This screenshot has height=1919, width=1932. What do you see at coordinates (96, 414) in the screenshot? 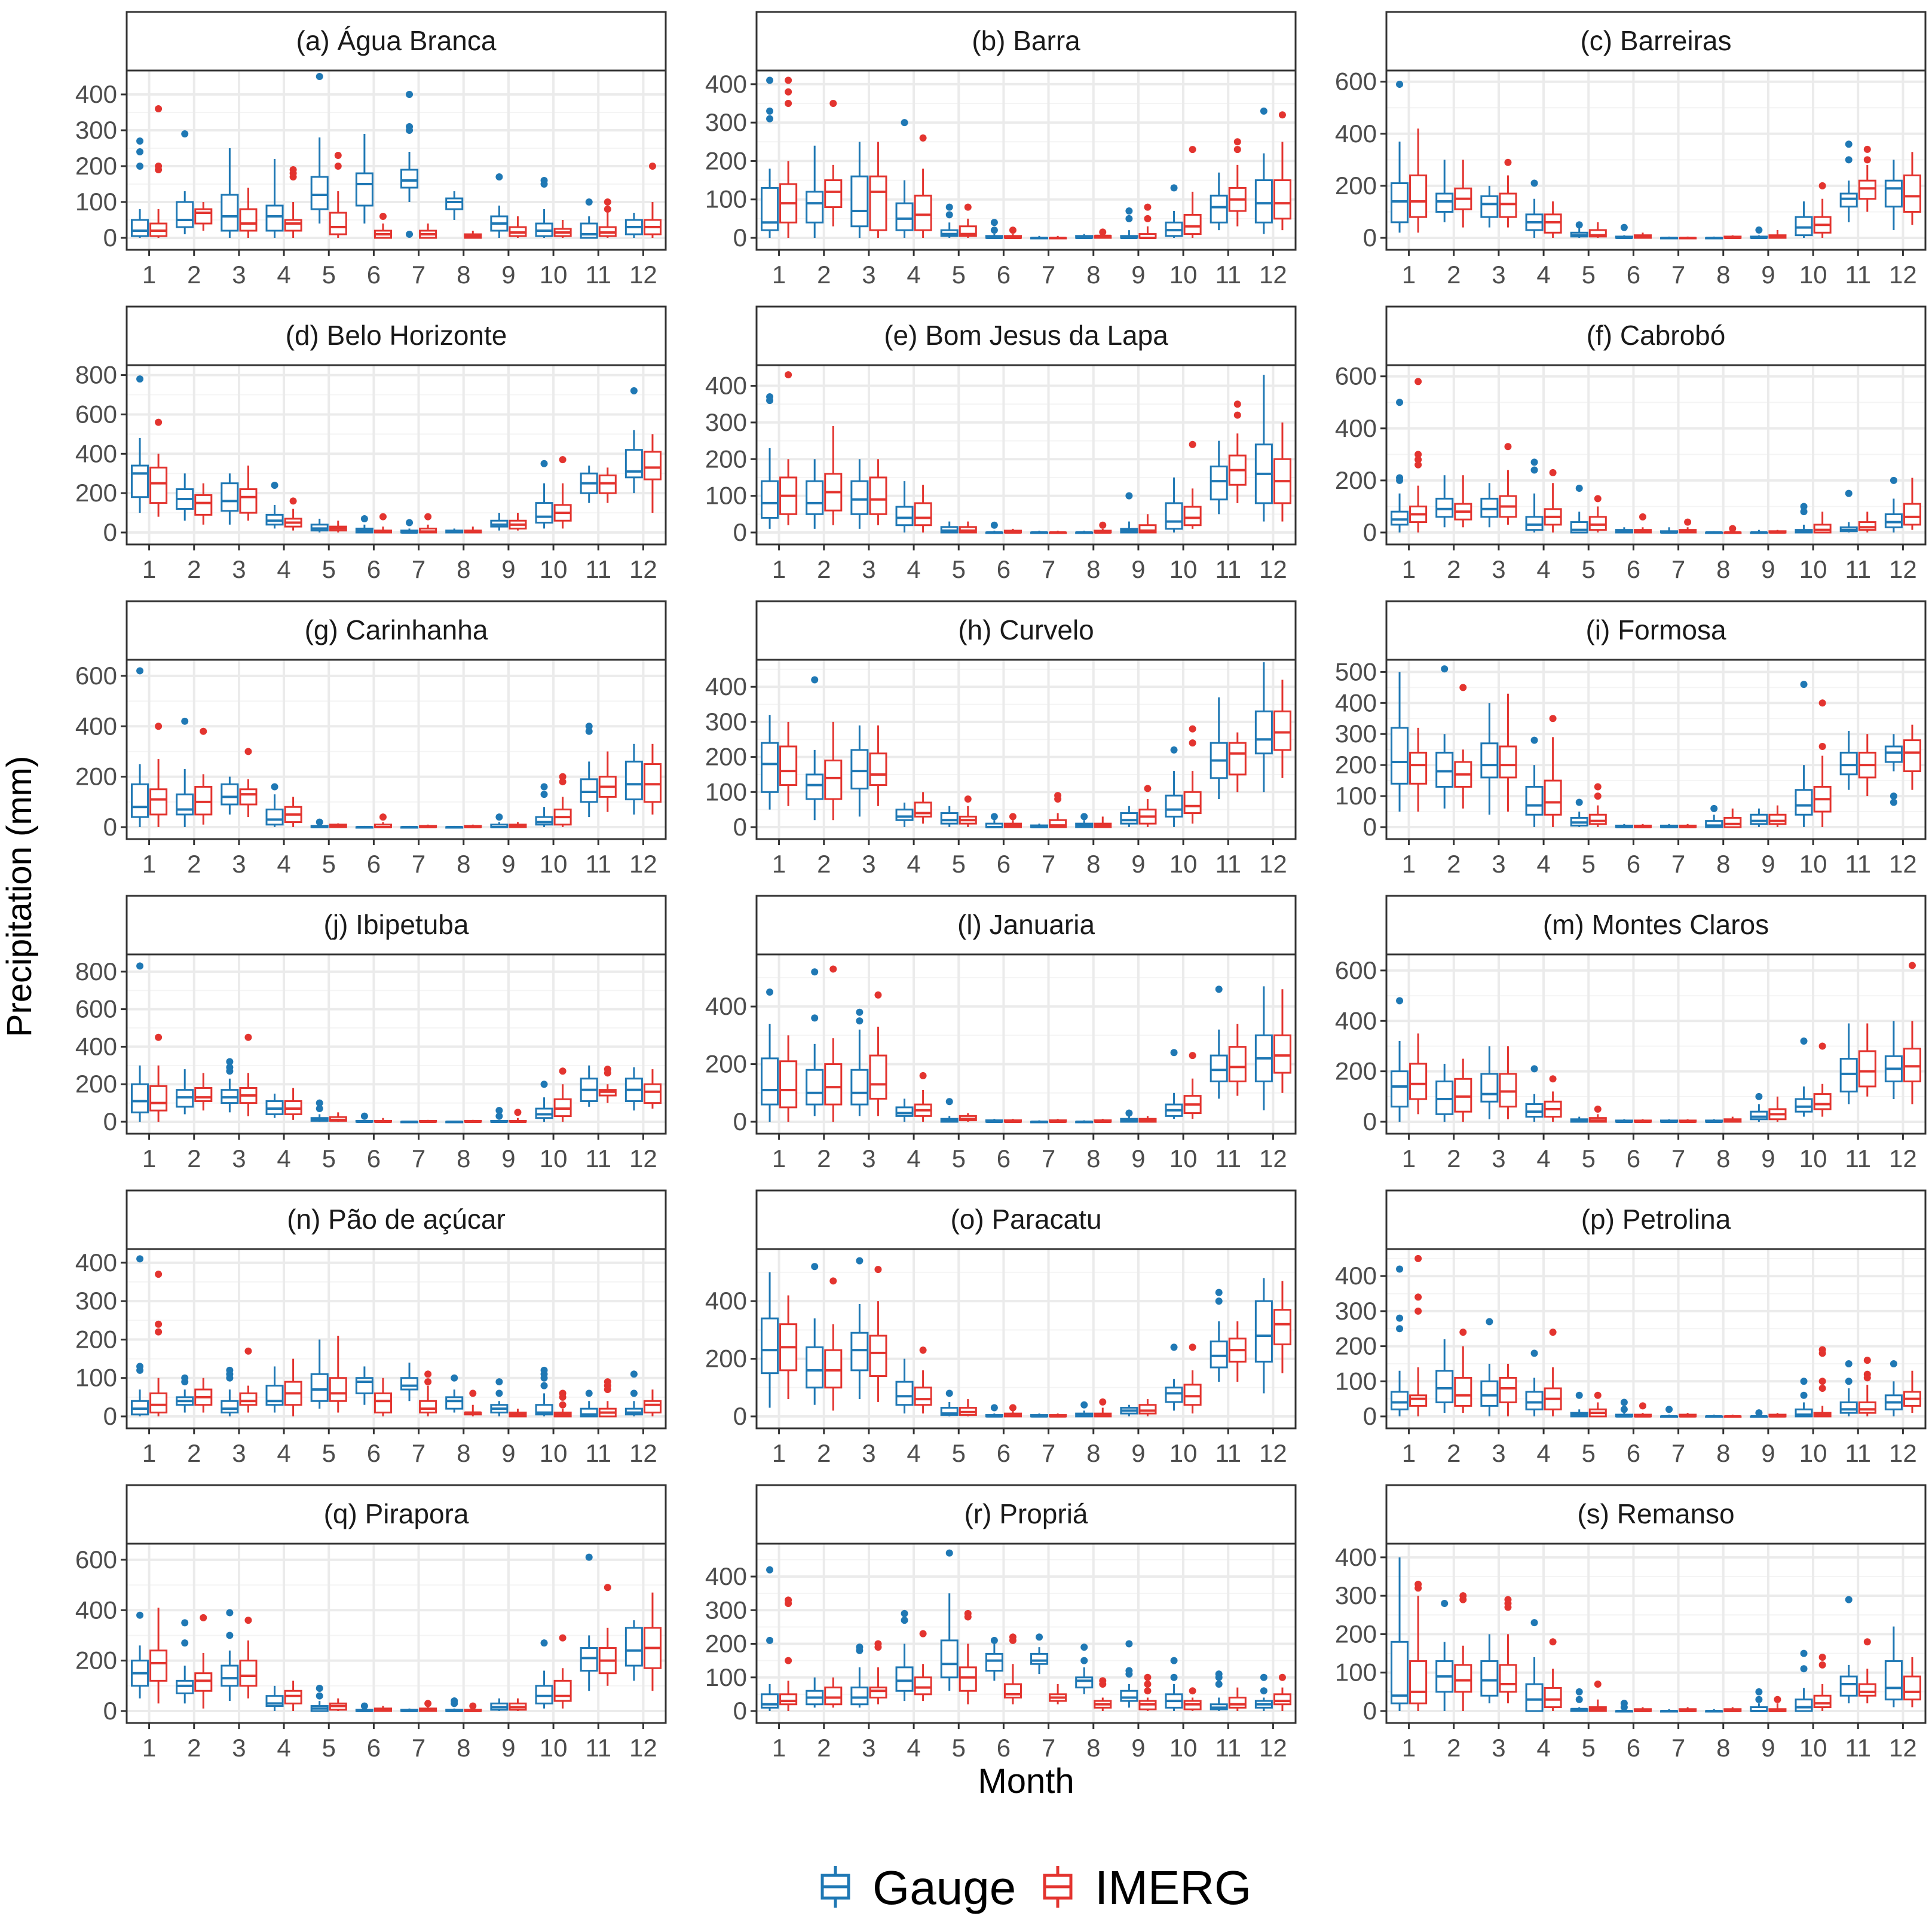
I see `y-tick-label: 600` at bounding box center [96, 414].